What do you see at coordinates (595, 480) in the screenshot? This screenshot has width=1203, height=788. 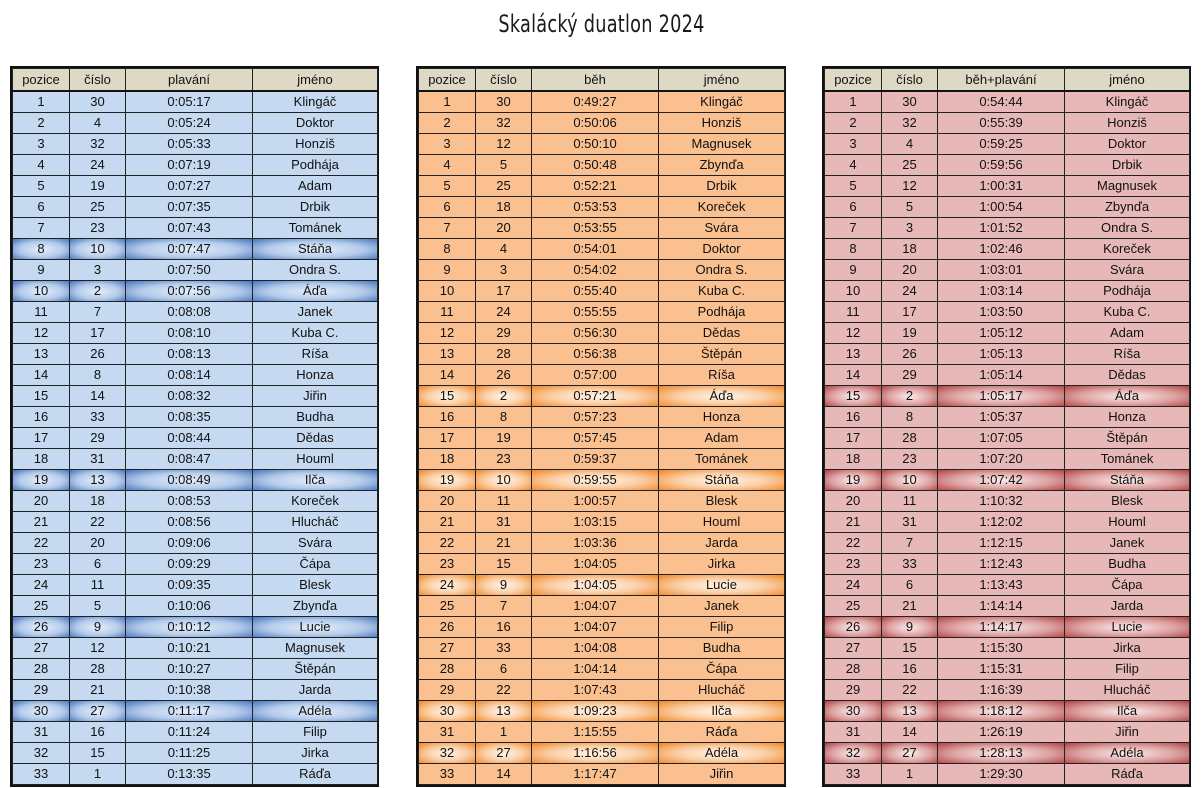 I see `cell-time: 0:59:55` at bounding box center [595, 480].